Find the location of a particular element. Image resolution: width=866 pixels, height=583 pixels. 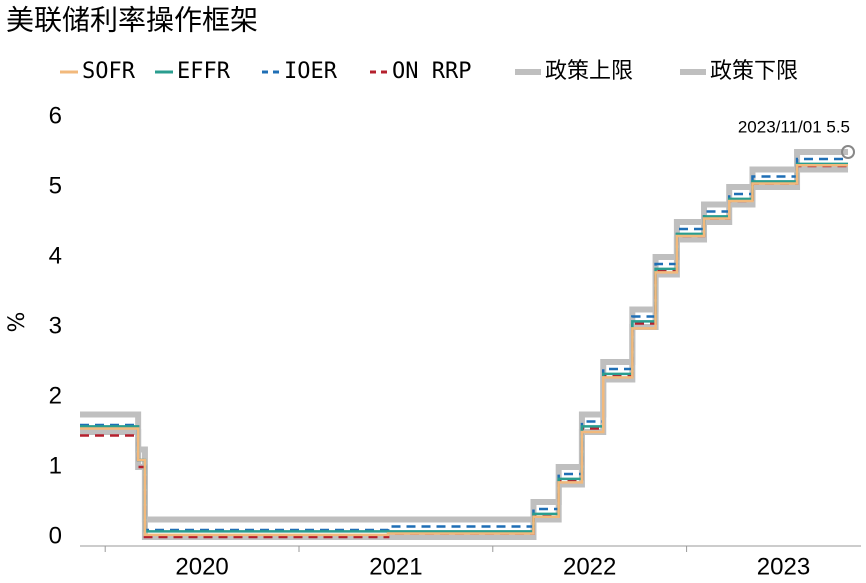

annotation-marker is located at coordinates (848, 152).